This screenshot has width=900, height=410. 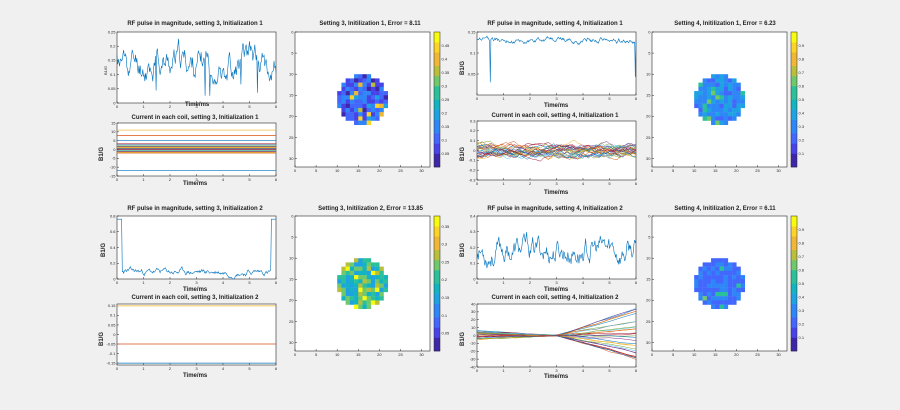 I want to click on x-tick-label: 1, so click(x=503, y=183).